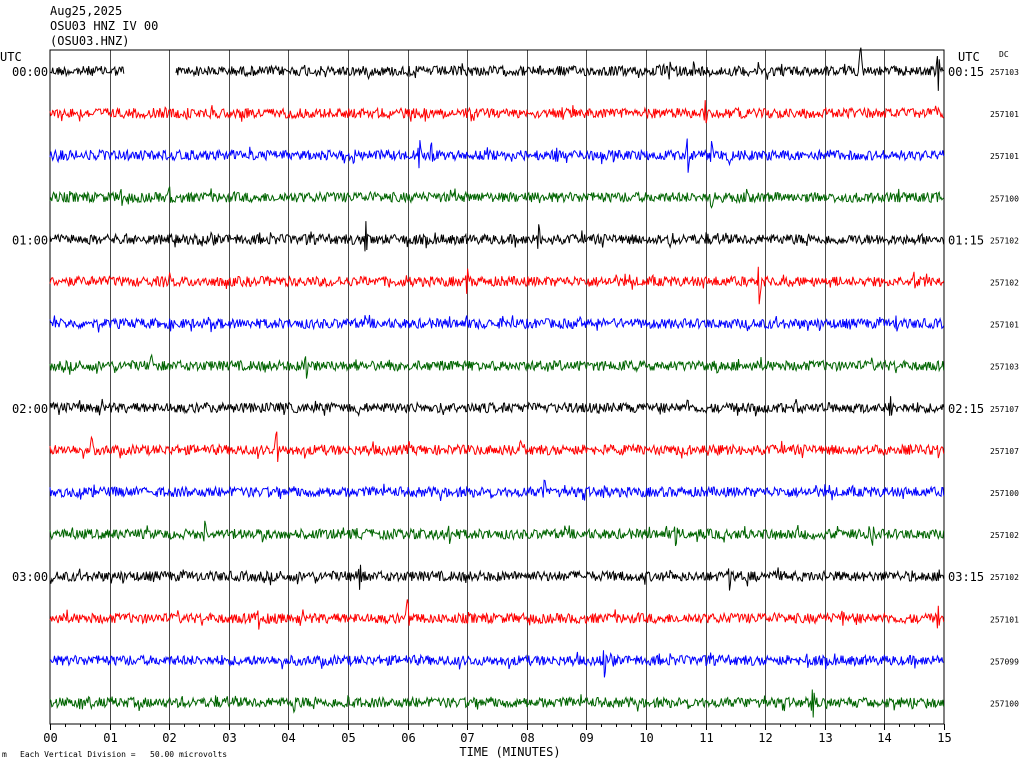 This screenshot has width=1024, height=768. Describe the element at coordinates (765, 738) in the screenshot. I see `x-tick-label: 12` at that location.